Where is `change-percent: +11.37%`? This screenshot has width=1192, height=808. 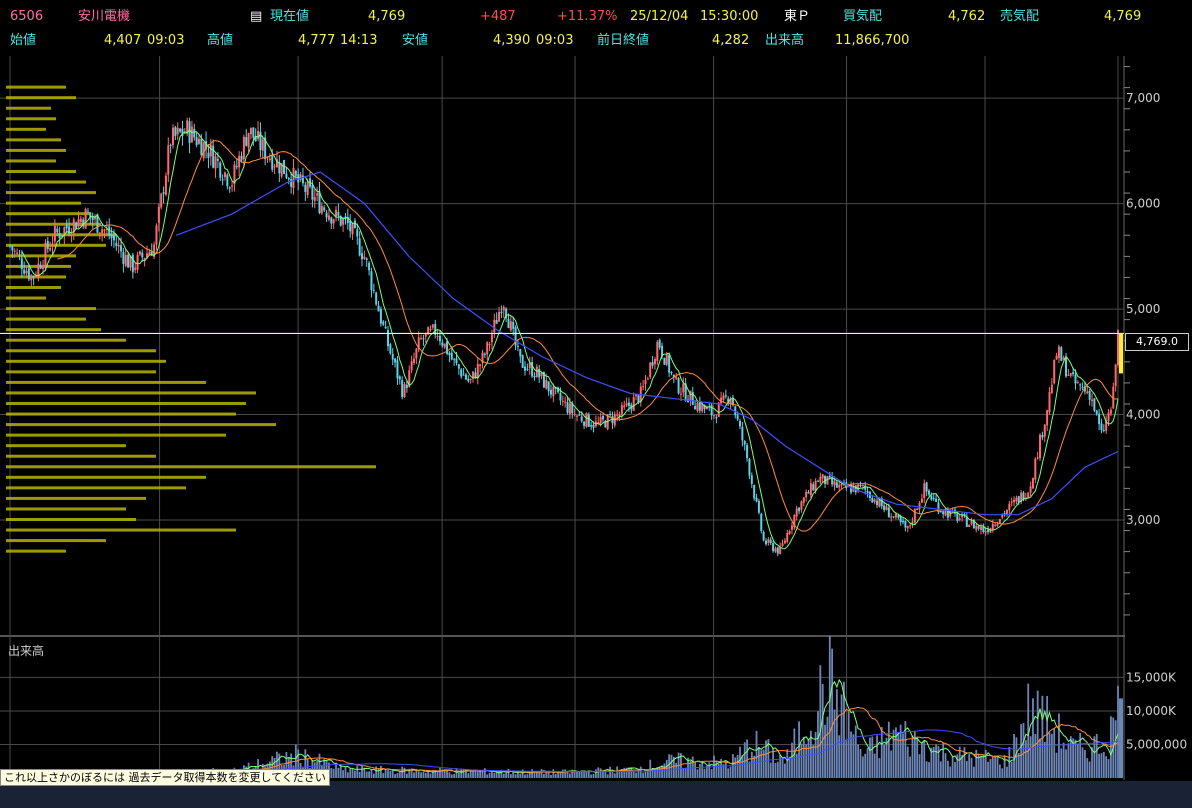
change-percent: +11.37% is located at coordinates (587, 16).